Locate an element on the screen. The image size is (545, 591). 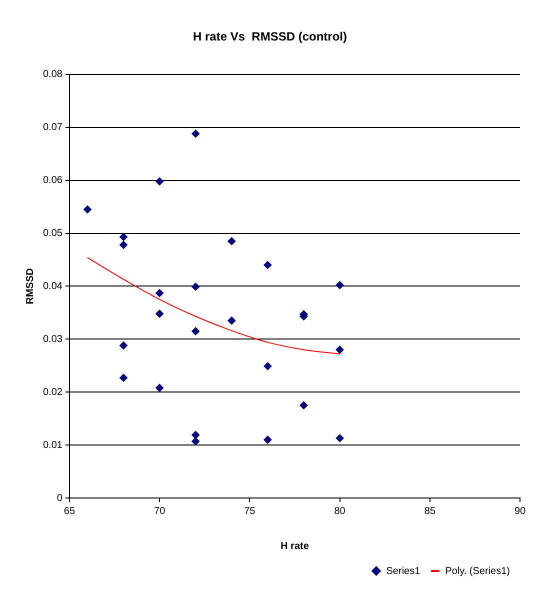
y-tick-label: 0.04 is located at coordinates (52, 286).